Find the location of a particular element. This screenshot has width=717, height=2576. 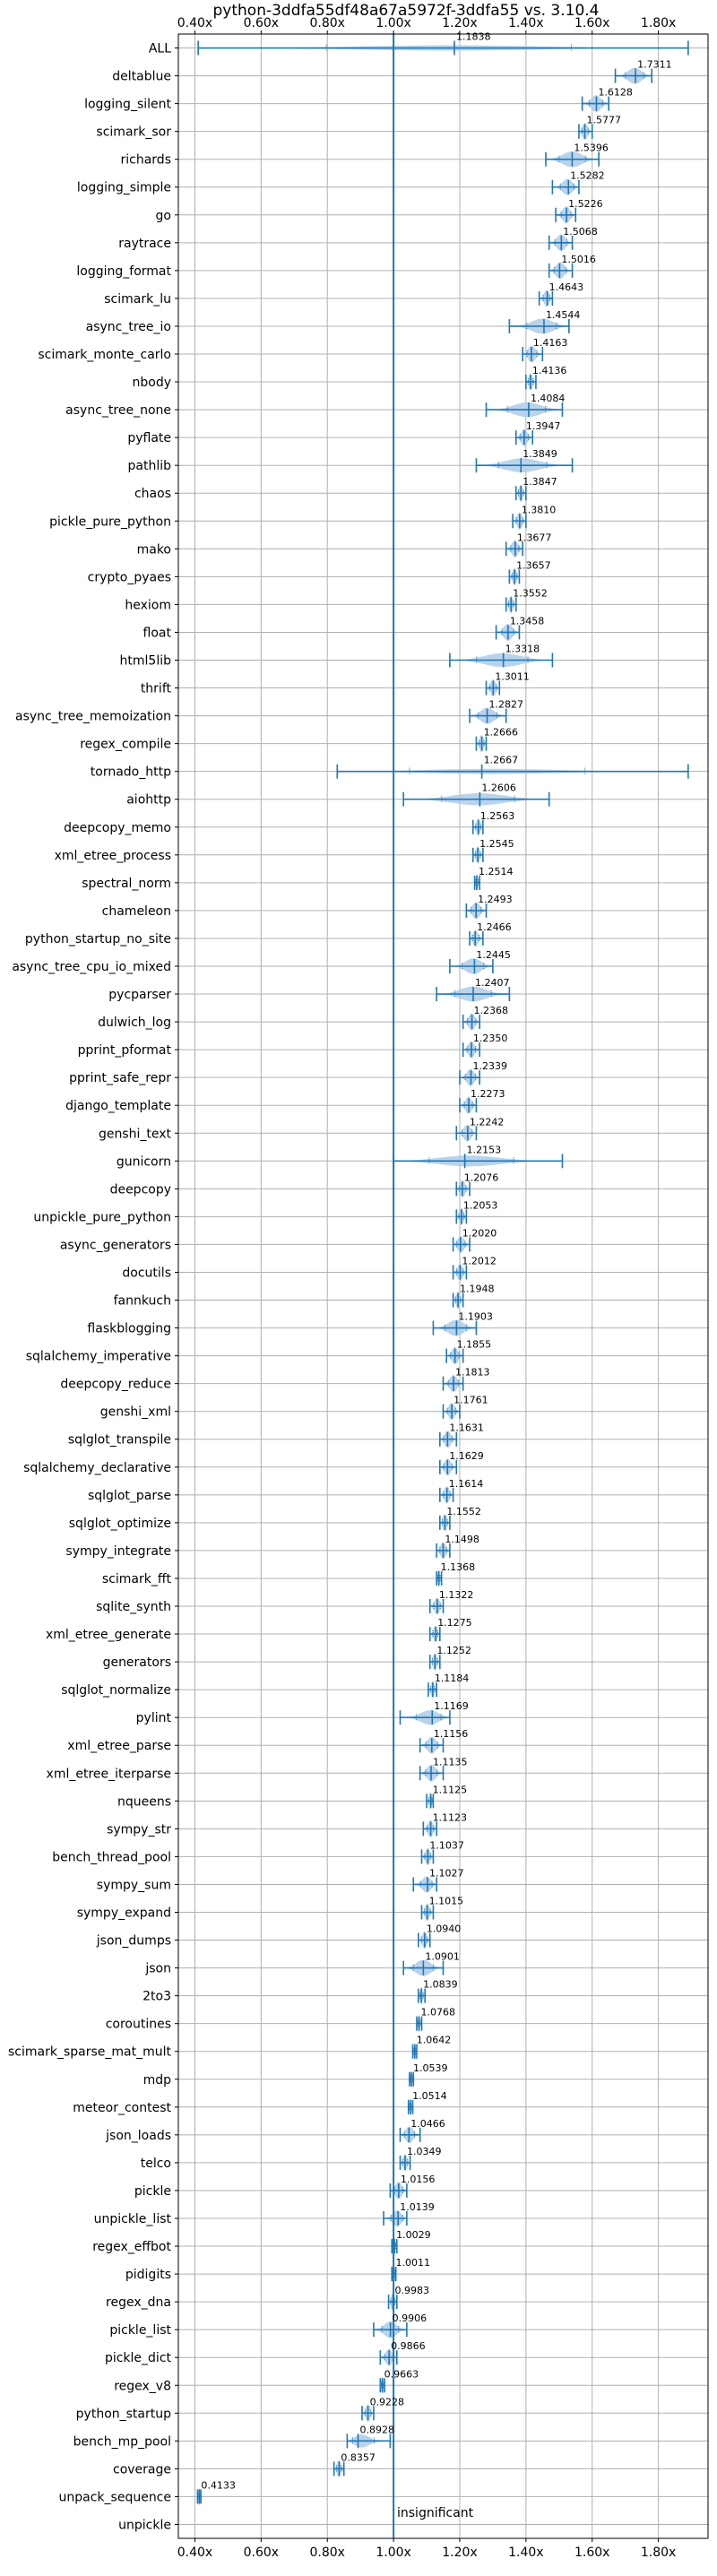

value-label-pickle-pure-python: 1.3810 is located at coordinates (539, 509).